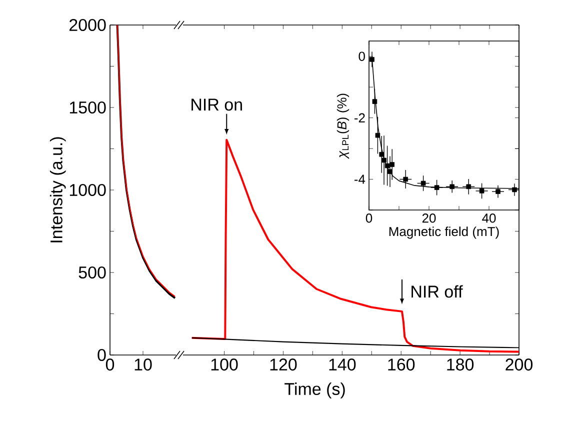  I want to click on x-tick-label: 40, so click(489, 218).